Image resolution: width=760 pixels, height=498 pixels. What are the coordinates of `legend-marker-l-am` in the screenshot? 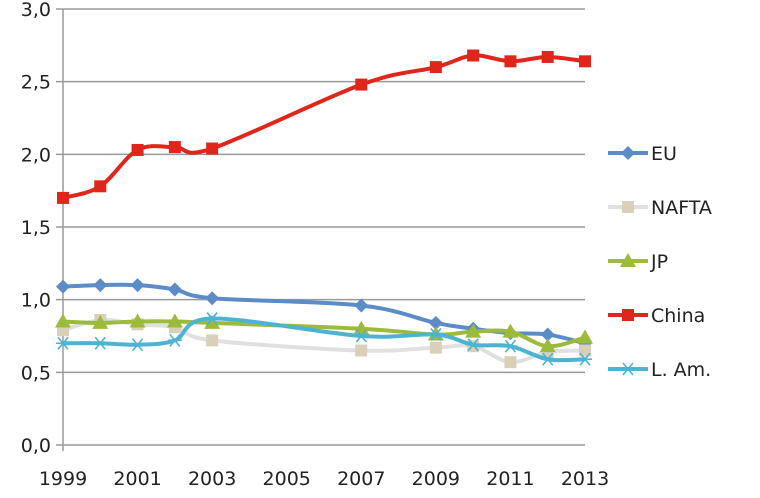 It's located at (628, 369).